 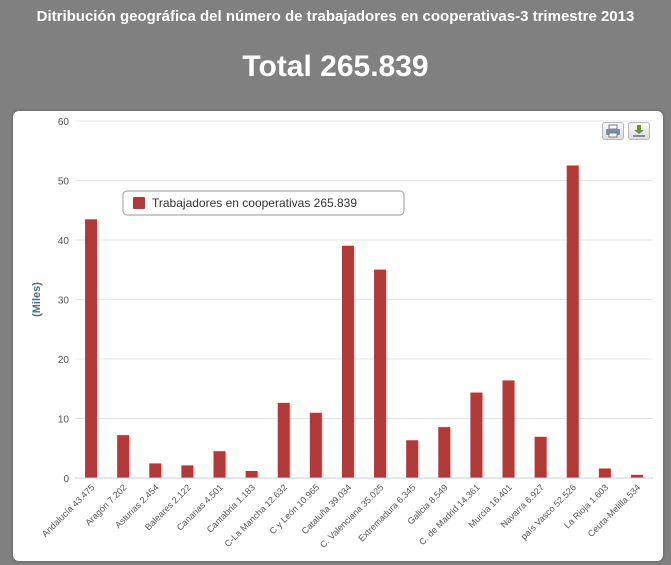 I want to click on y-axis-title: (Miles), so click(x=37, y=299).